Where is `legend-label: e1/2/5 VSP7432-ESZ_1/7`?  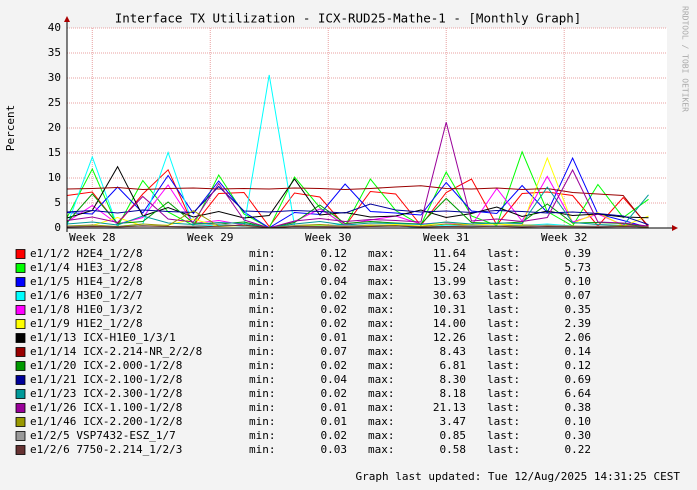 legend-label: e1/2/5 VSP7432-ESZ_1/7 is located at coordinates (103, 435).